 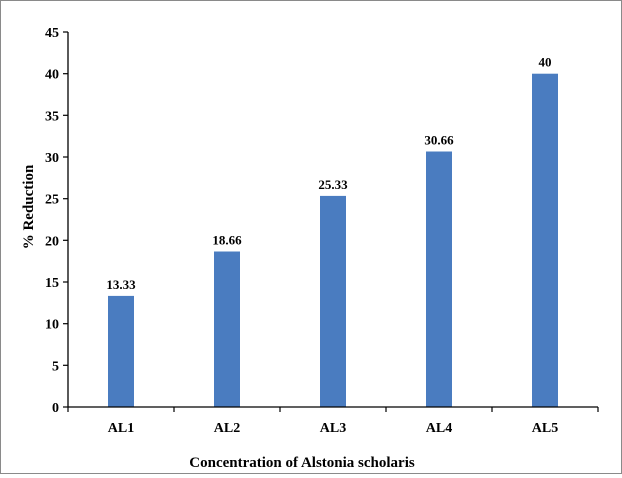 What do you see at coordinates (52, 200) in the screenshot?
I see `y-tick-label-25: 25` at bounding box center [52, 200].